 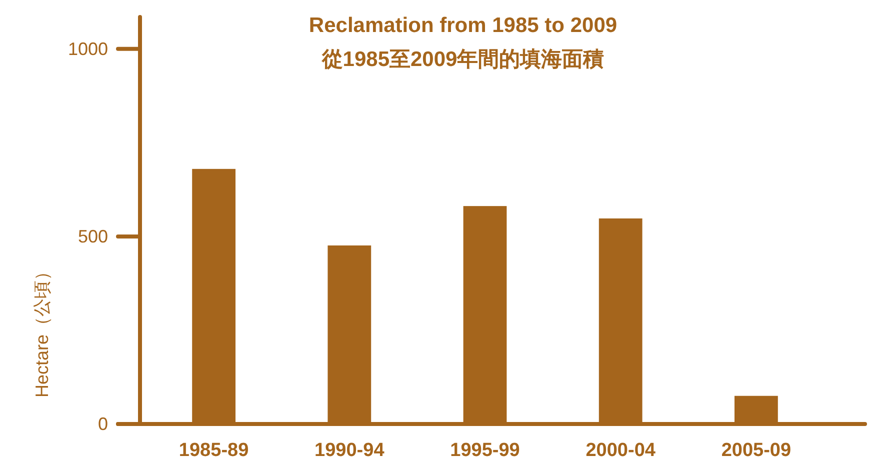 What do you see at coordinates (349, 450) in the screenshot?
I see `x-tick-label: 1990-94` at bounding box center [349, 450].